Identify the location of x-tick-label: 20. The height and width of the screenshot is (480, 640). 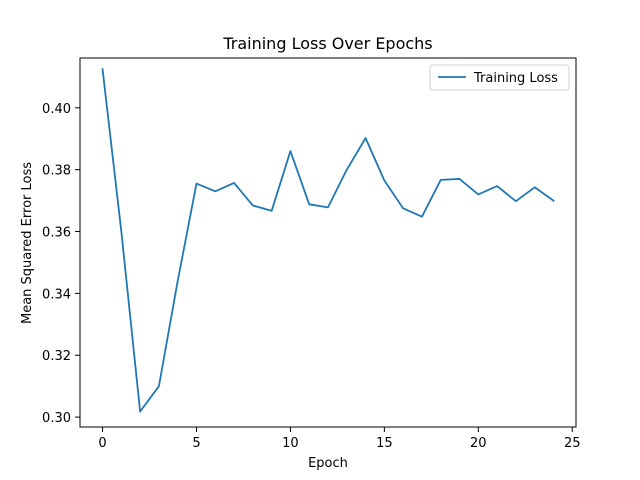
(478, 443).